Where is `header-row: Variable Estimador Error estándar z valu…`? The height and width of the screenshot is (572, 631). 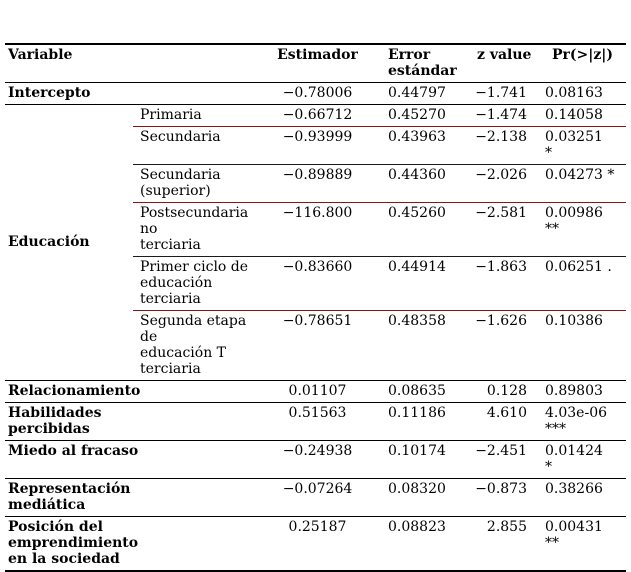 header-row: Variable Estimador Error estándar z valu… is located at coordinates (315, 63).